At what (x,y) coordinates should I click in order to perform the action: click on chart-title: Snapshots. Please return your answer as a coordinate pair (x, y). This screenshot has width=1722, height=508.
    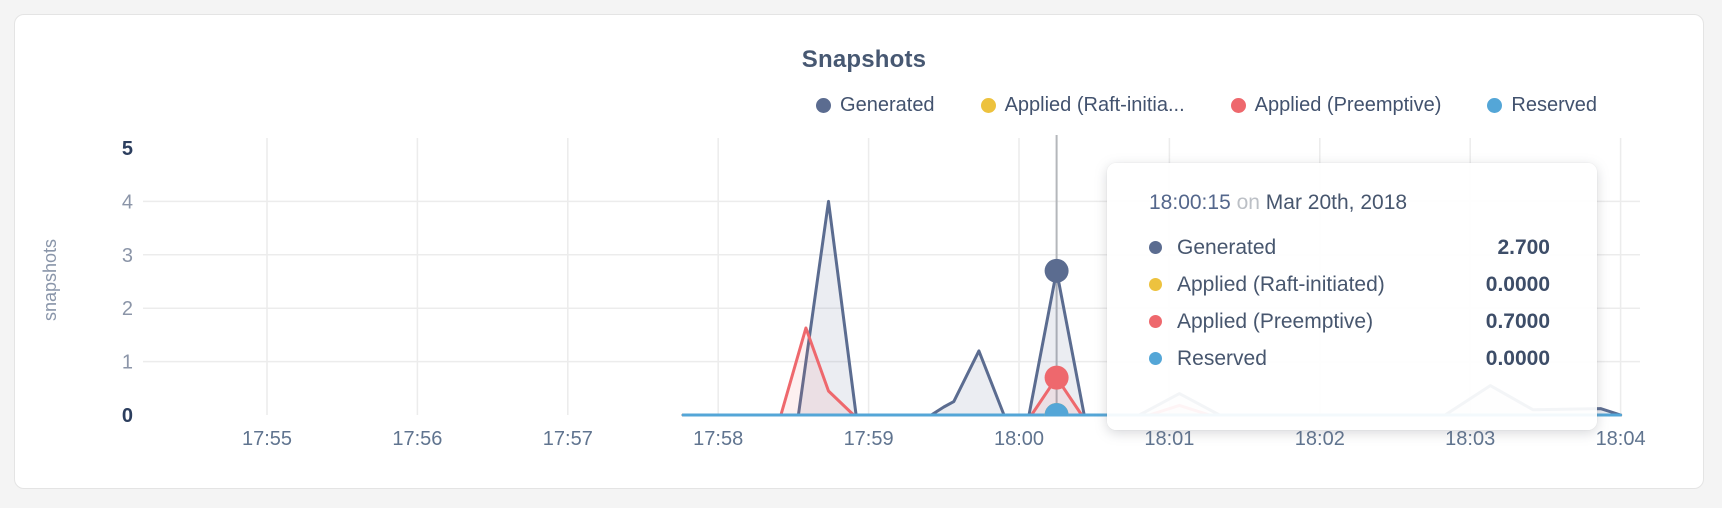
    Looking at the image, I should click on (864, 59).